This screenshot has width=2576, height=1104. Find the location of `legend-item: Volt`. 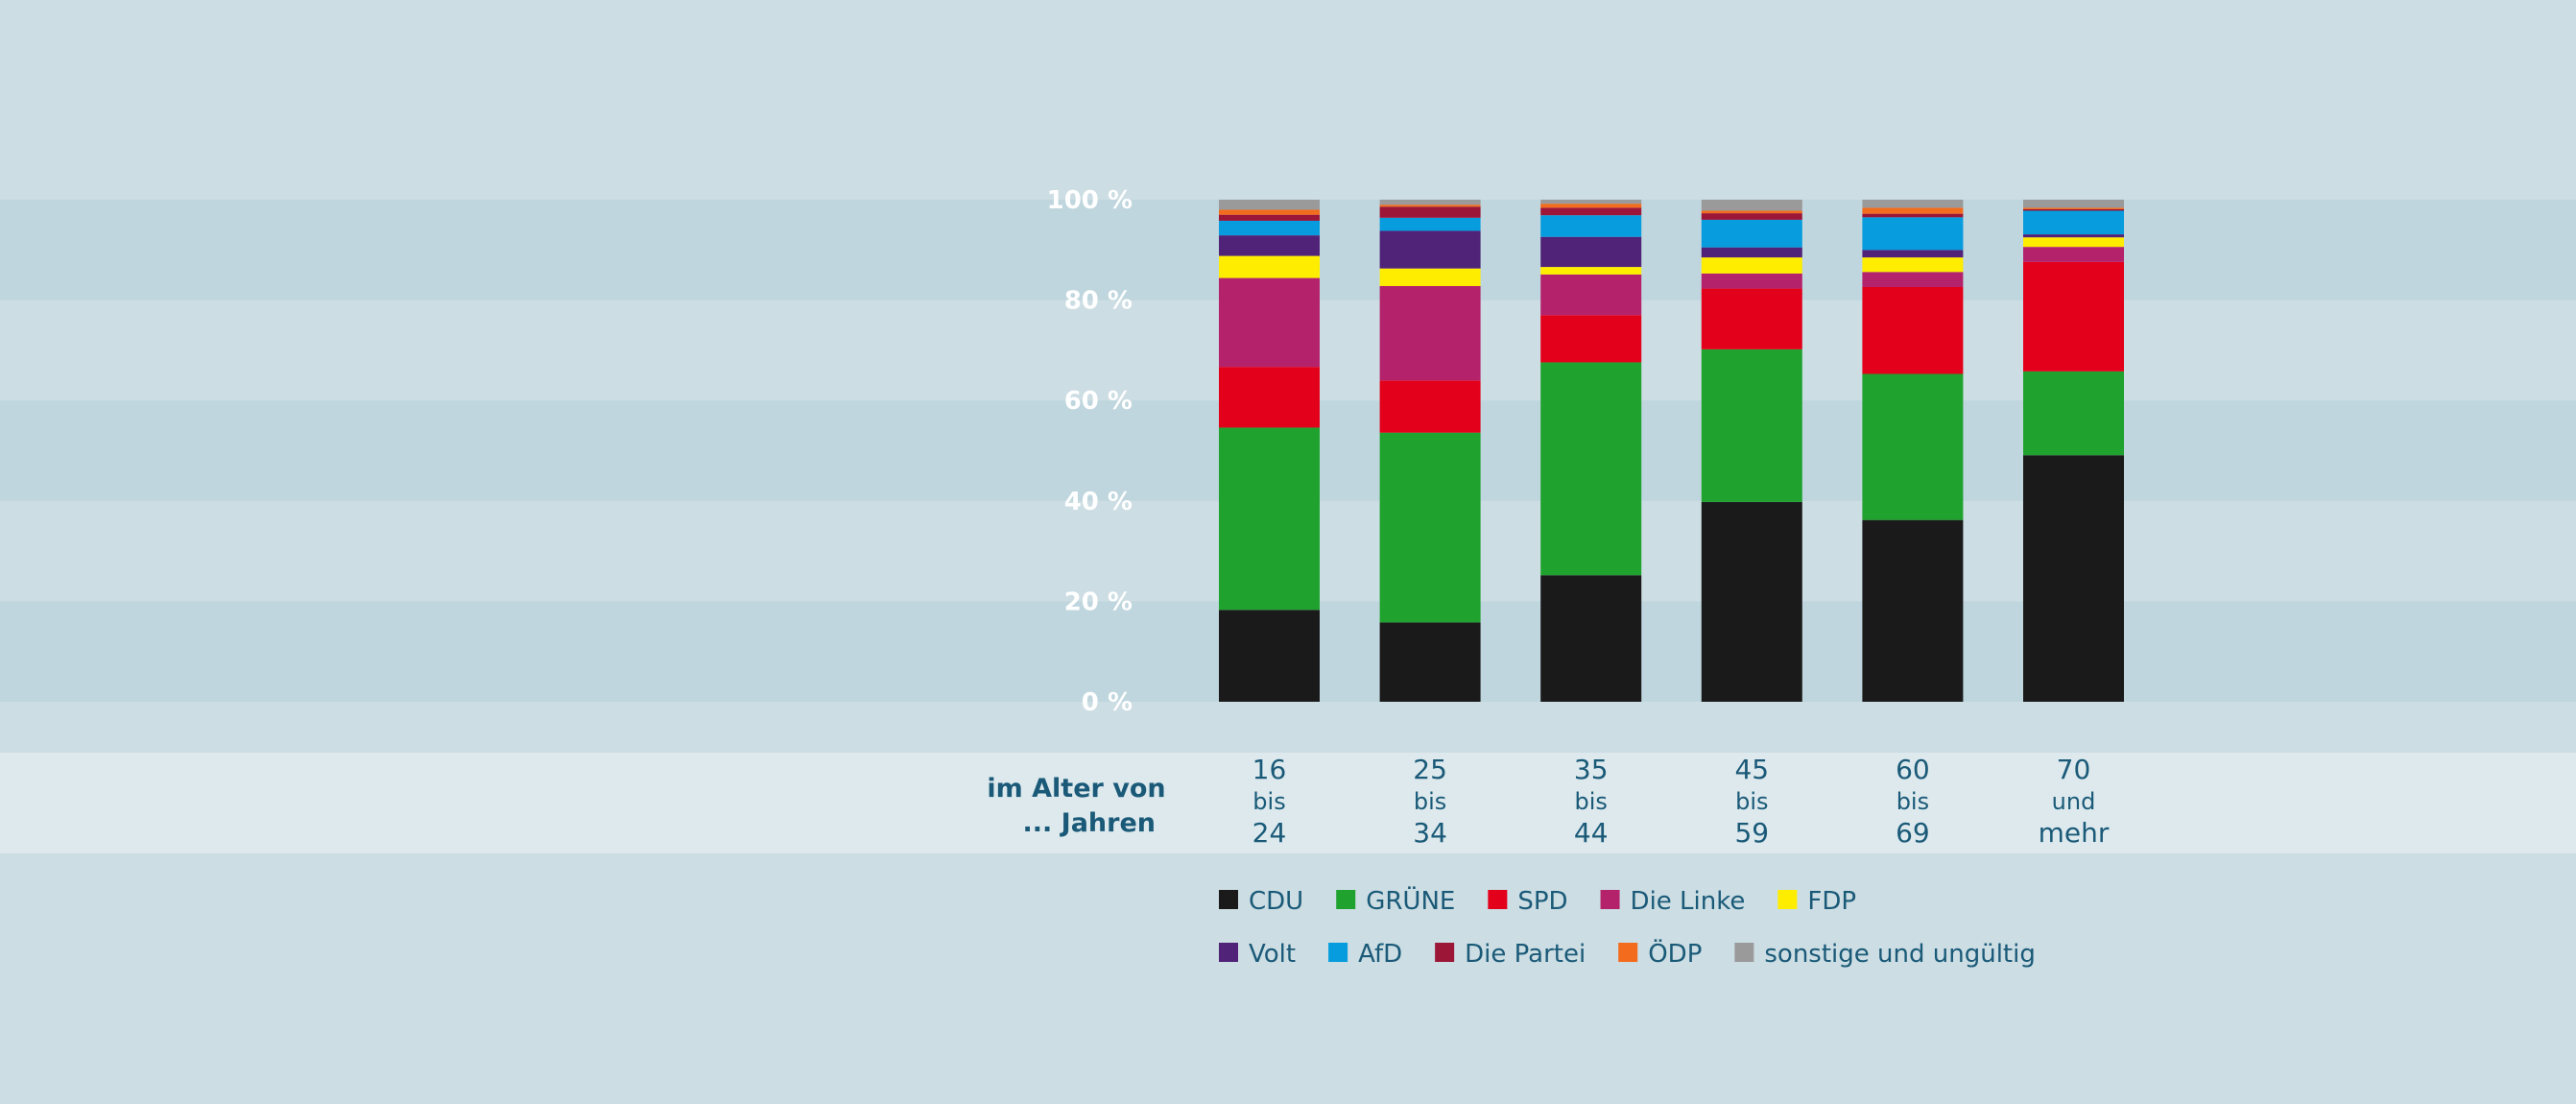

legend-item: Volt is located at coordinates (1257, 954).